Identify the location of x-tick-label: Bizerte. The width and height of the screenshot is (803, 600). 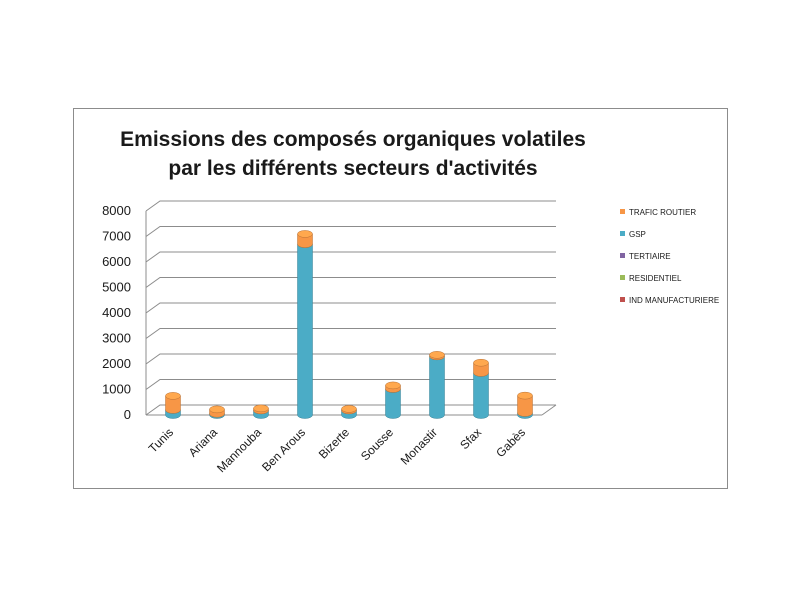
(334, 443).